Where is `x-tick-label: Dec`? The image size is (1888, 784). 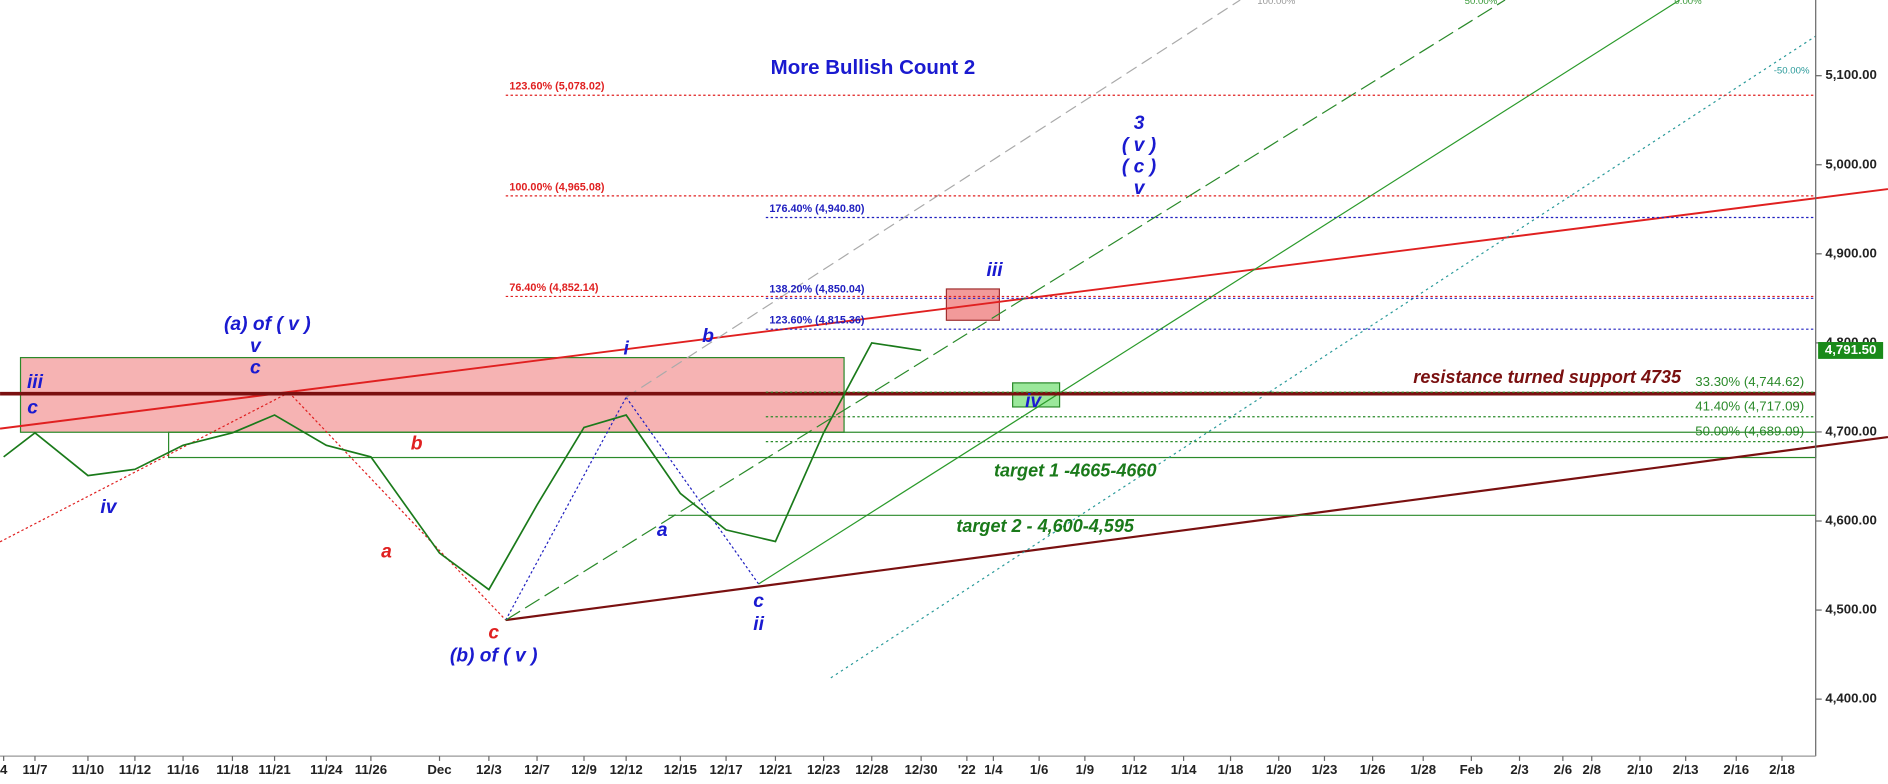
x-tick-label: Dec is located at coordinates (439, 769).